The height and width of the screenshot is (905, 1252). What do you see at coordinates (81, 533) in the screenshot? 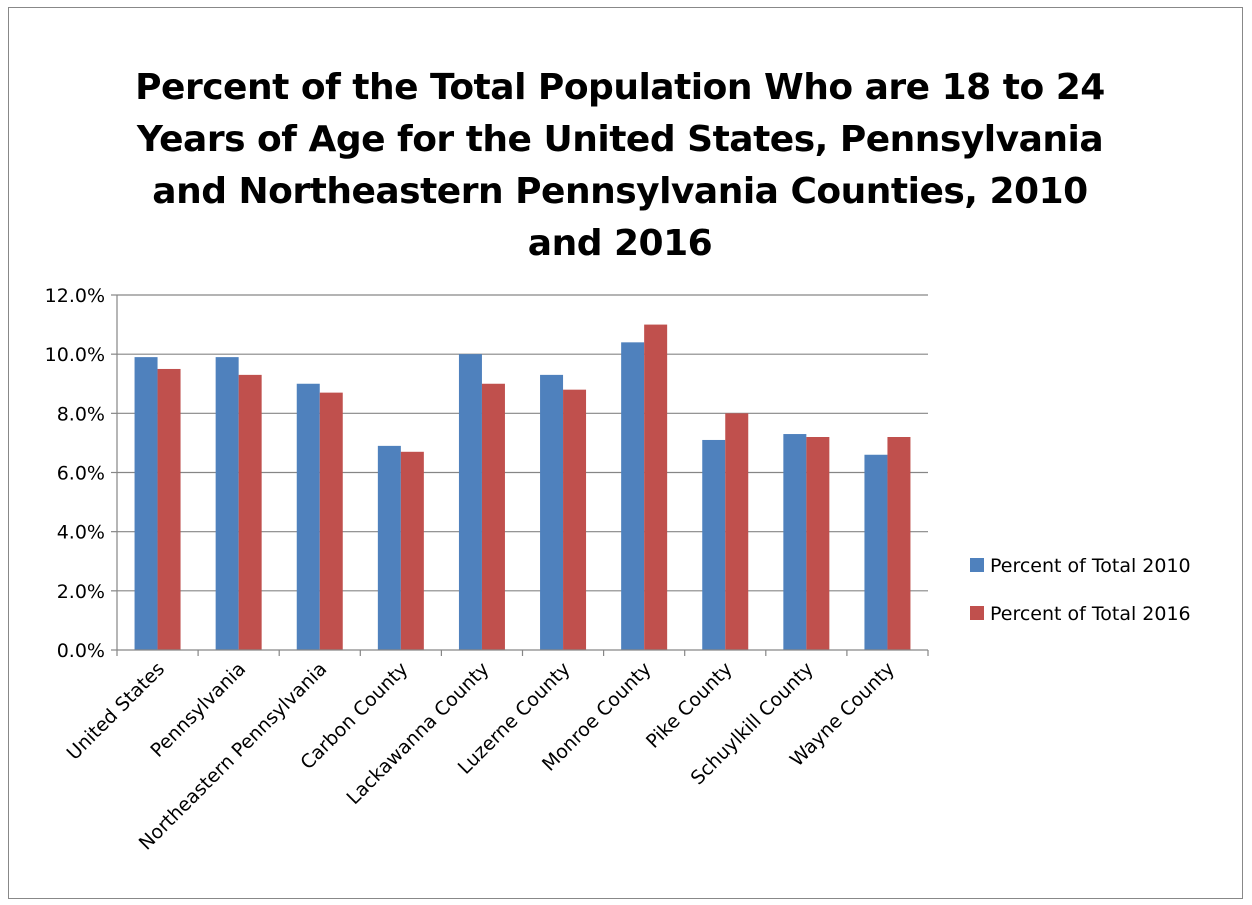
I see `y-tick-label: 4.0%` at bounding box center [81, 533].